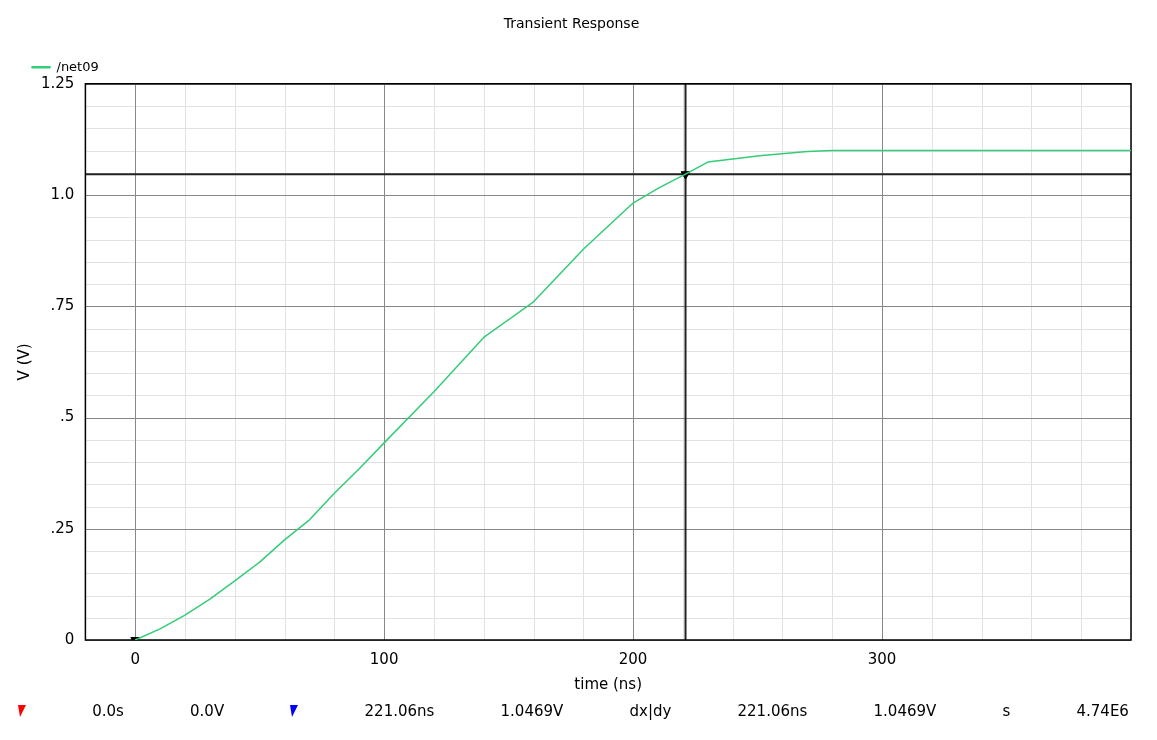 The height and width of the screenshot is (740, 1157). Describe the element at coordinates (650, 711) in the screenshot. I see `text: dx|dy` at that location.